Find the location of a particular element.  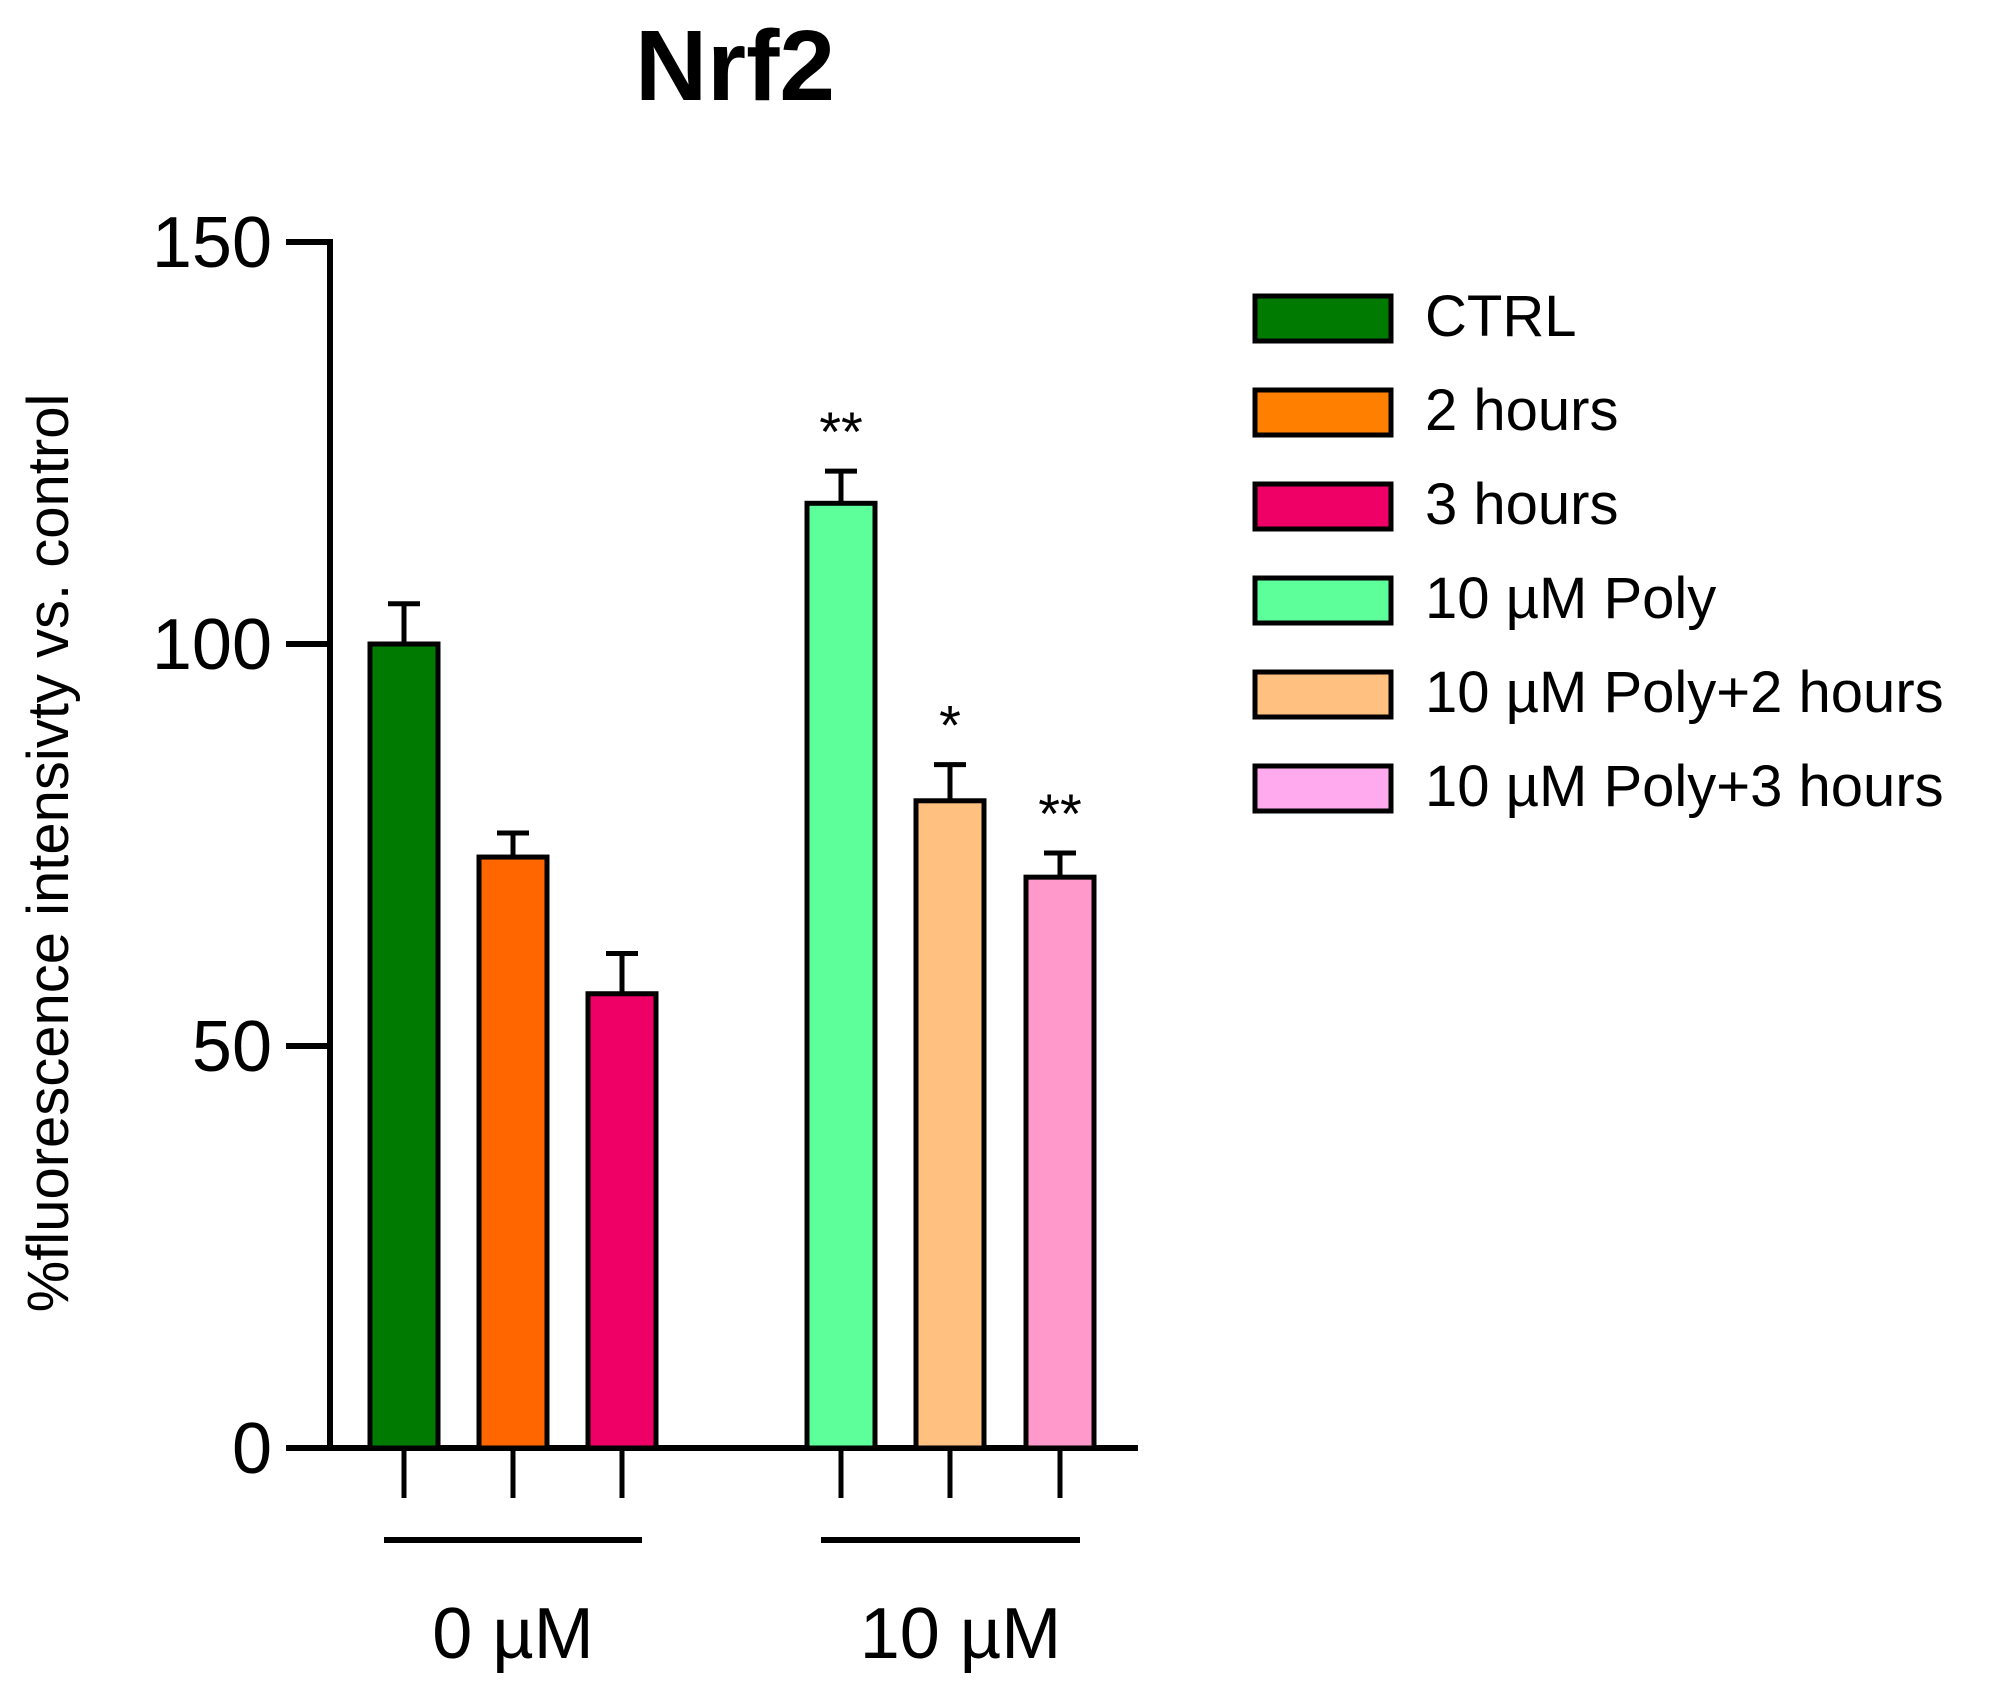

y-tick-label: 0 is located at coordinates (252, 1449).